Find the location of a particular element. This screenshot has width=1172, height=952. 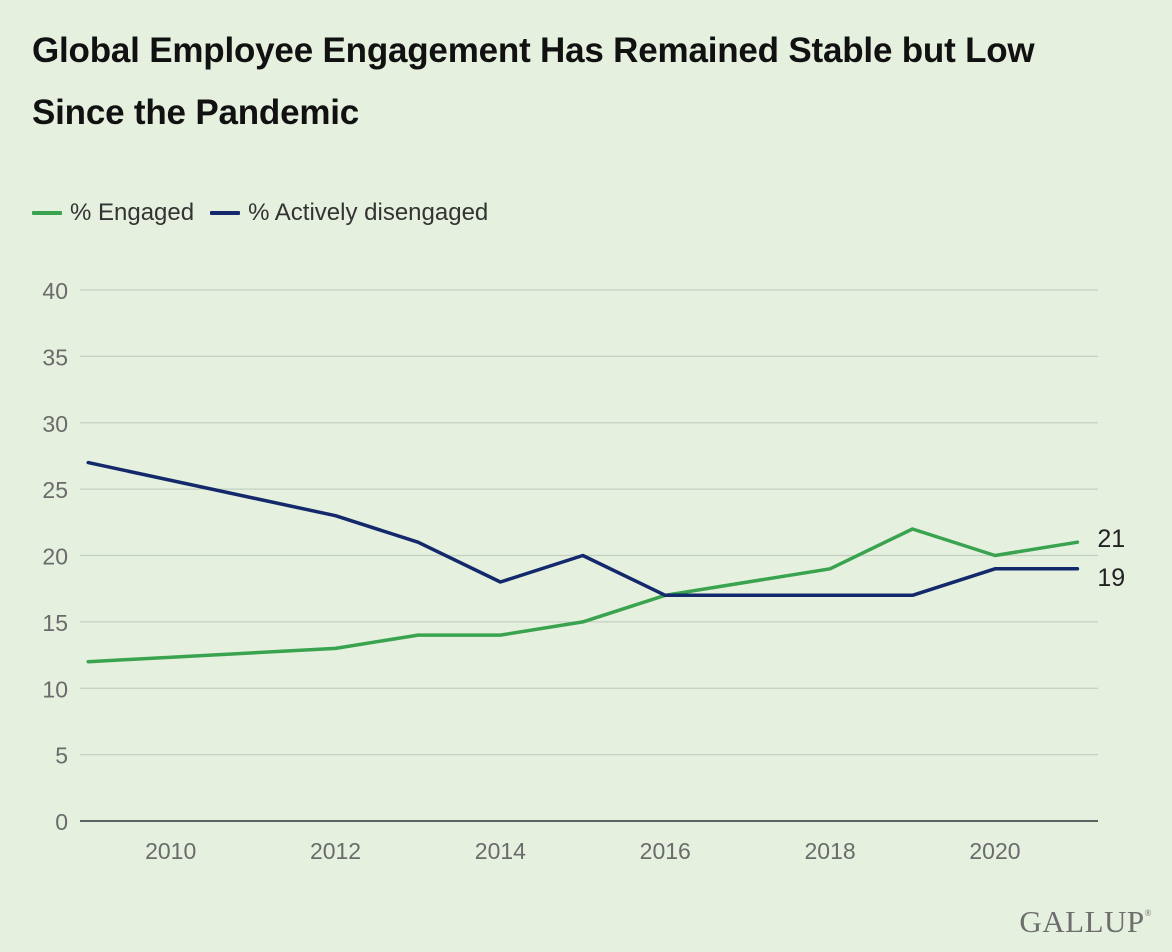

x-tick-label: 2016 is located at coordinates (665, 851).